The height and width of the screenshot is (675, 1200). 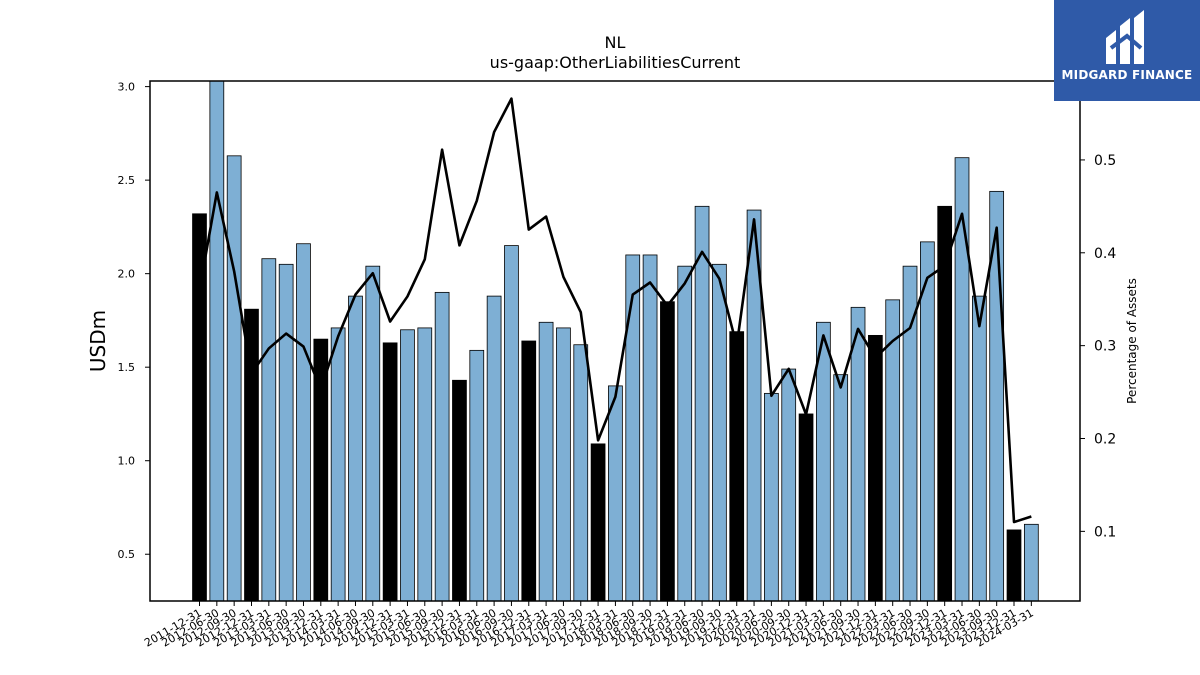 What do you see at coordinates (1105, 532) in the screenshot?
I see `y2-tick-label: 0.1` at bounding box center [1105, 532].